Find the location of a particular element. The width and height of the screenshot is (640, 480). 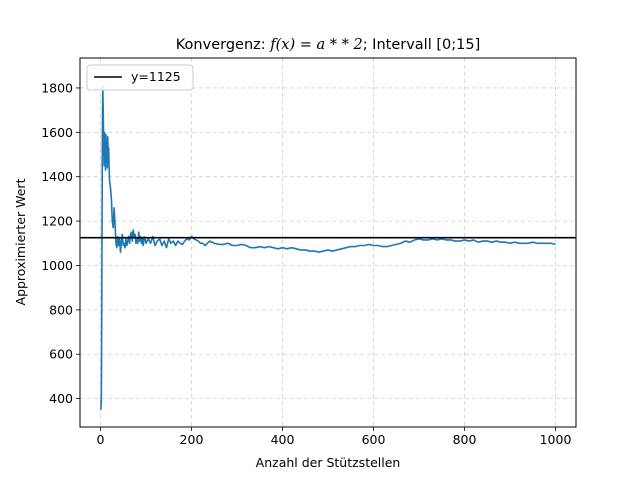

y-tick-label: 1400 is located at coordinates (57, 176).